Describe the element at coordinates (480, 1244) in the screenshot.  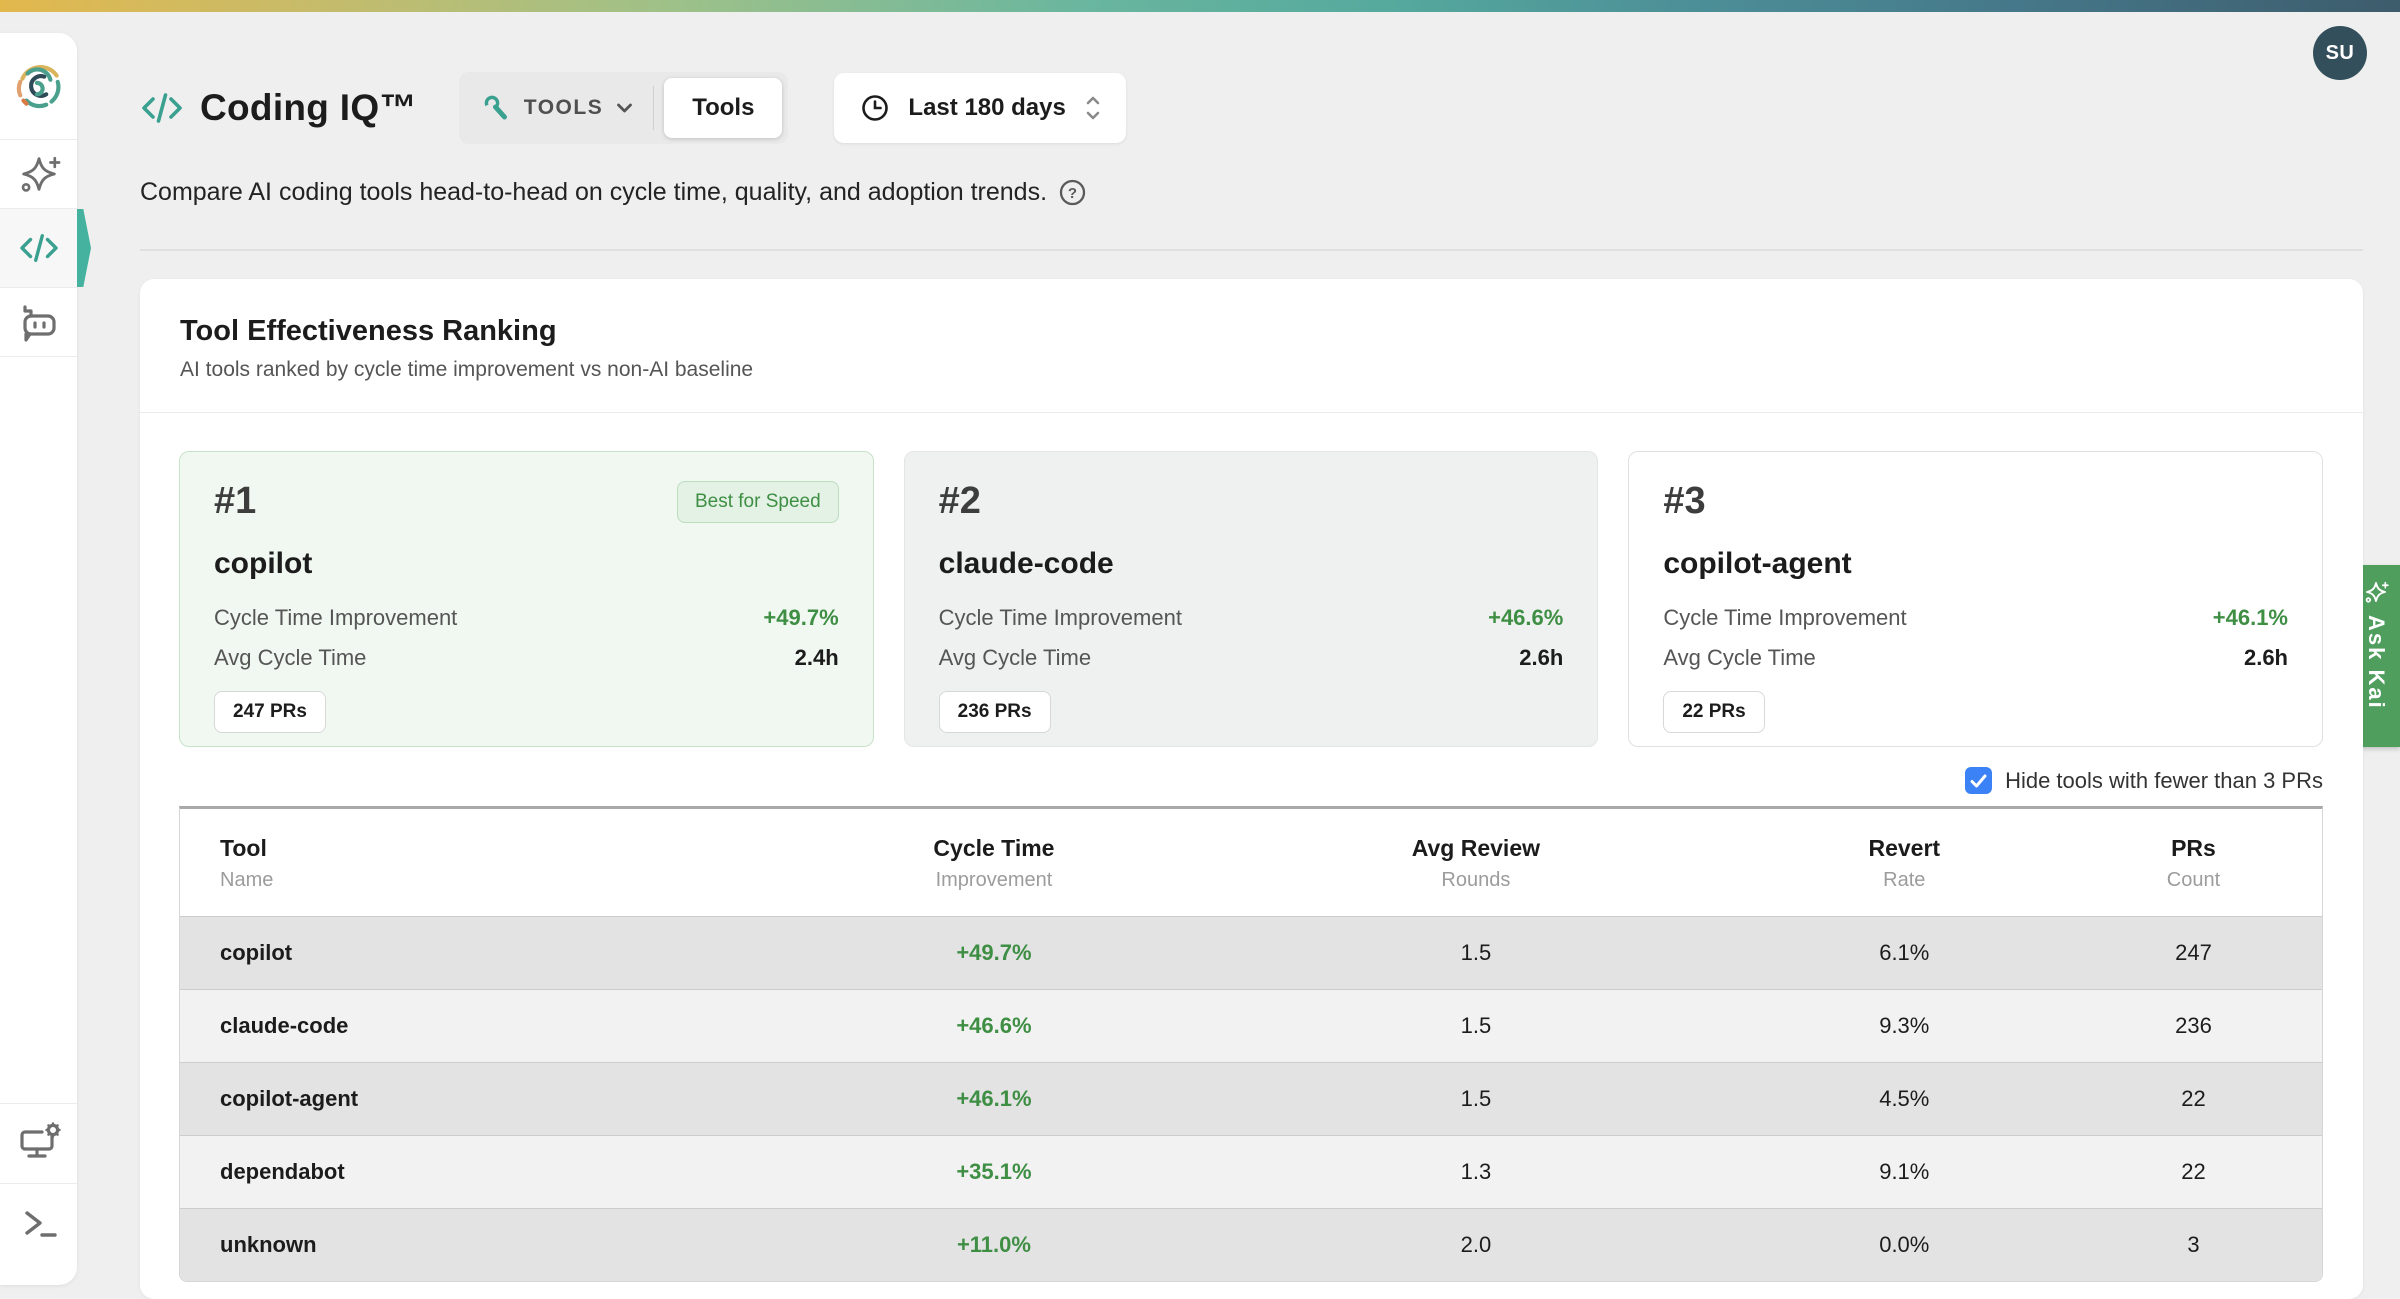
I see `cell-tool: unknown` at that location.